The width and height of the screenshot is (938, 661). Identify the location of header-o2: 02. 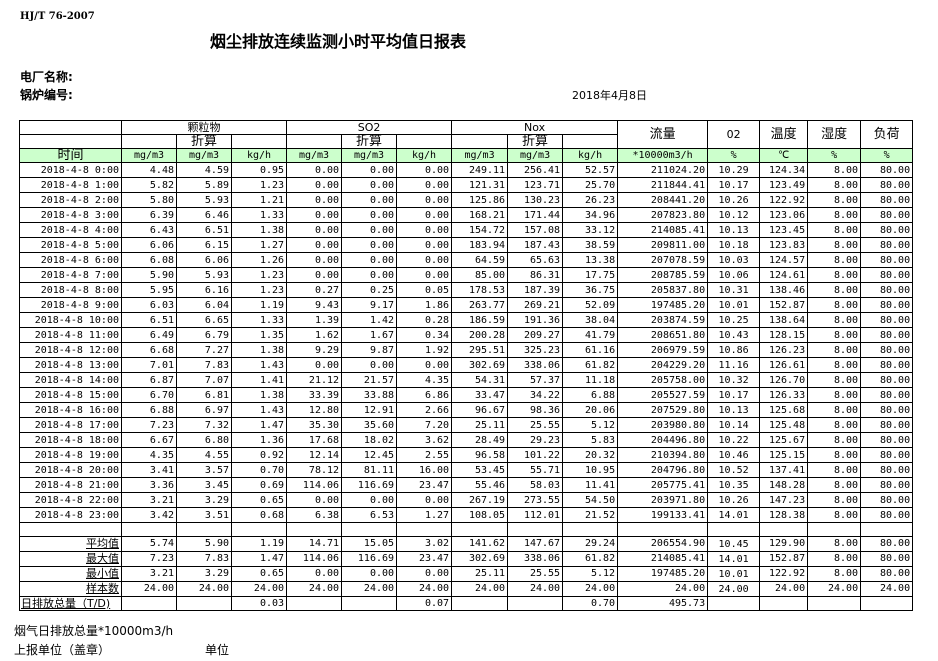
(734, 134).